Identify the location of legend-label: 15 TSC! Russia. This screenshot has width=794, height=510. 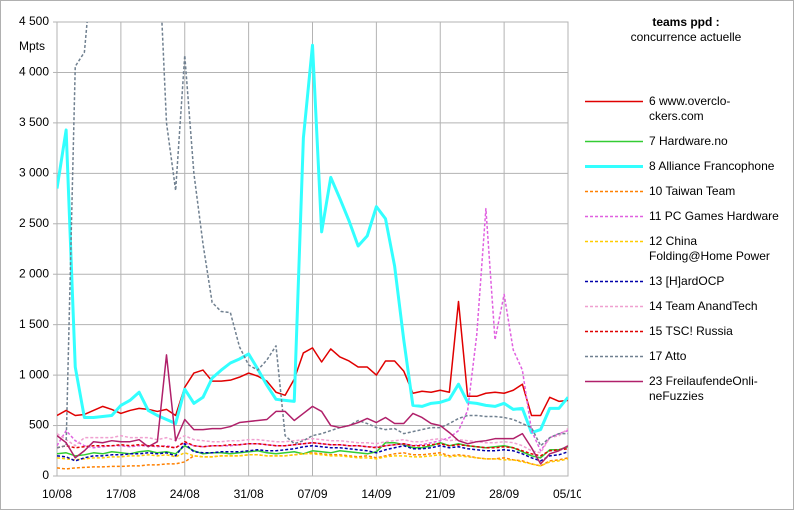
(691, 331).